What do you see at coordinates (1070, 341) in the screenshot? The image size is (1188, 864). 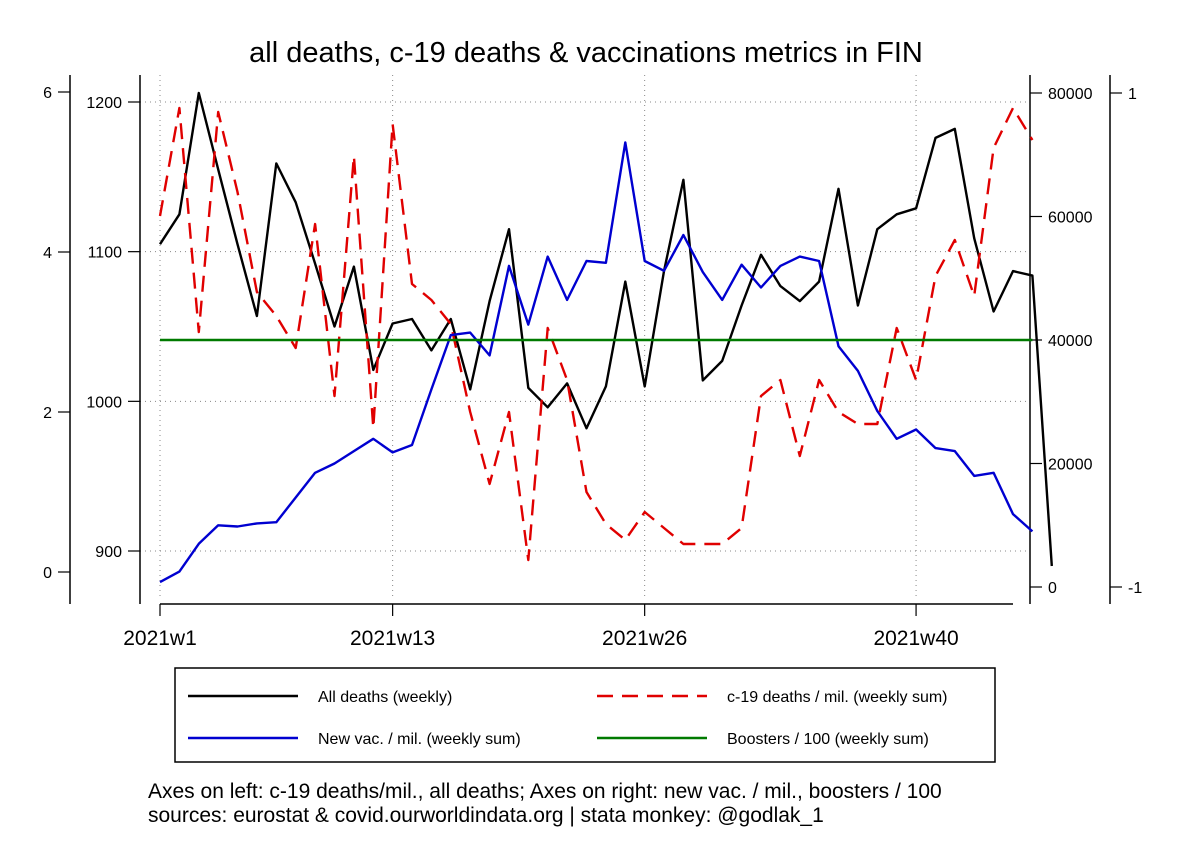 I see `right-inner-tick-label: 40000` at bounding box center [1070, 341].